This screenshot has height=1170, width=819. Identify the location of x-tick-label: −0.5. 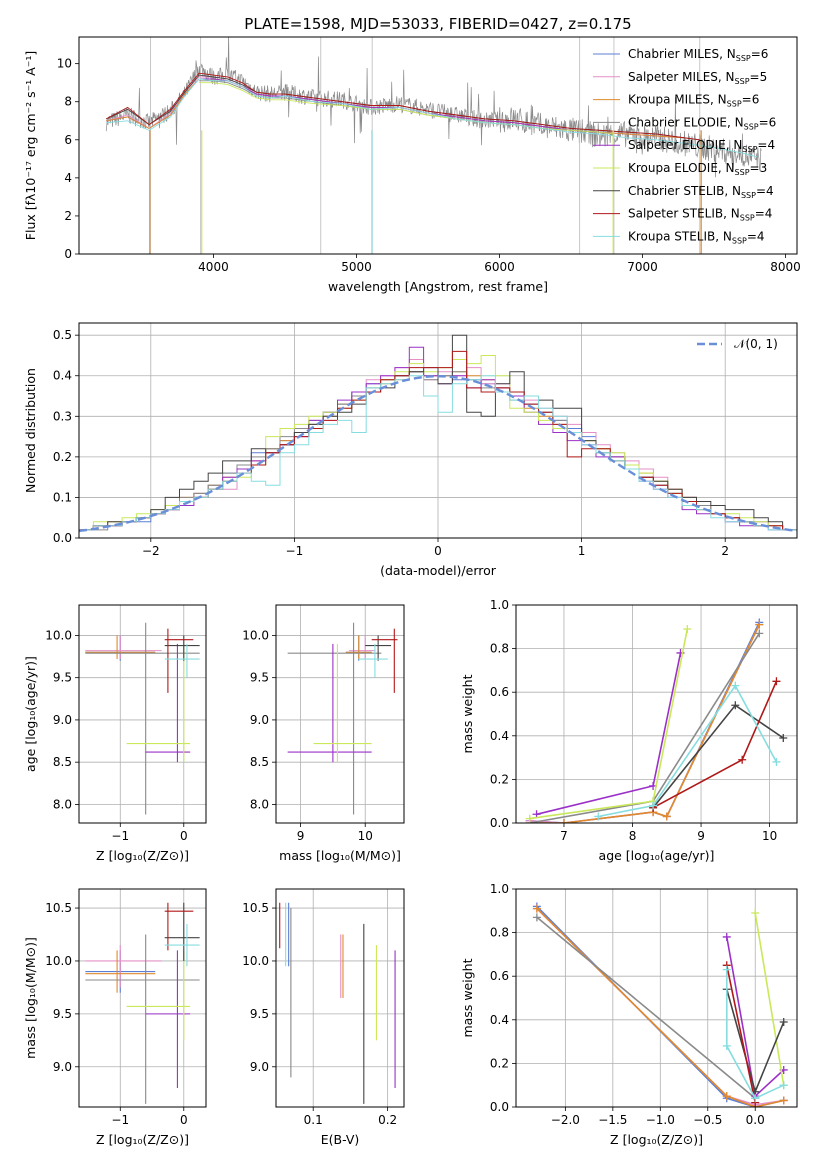
(707, 1120).